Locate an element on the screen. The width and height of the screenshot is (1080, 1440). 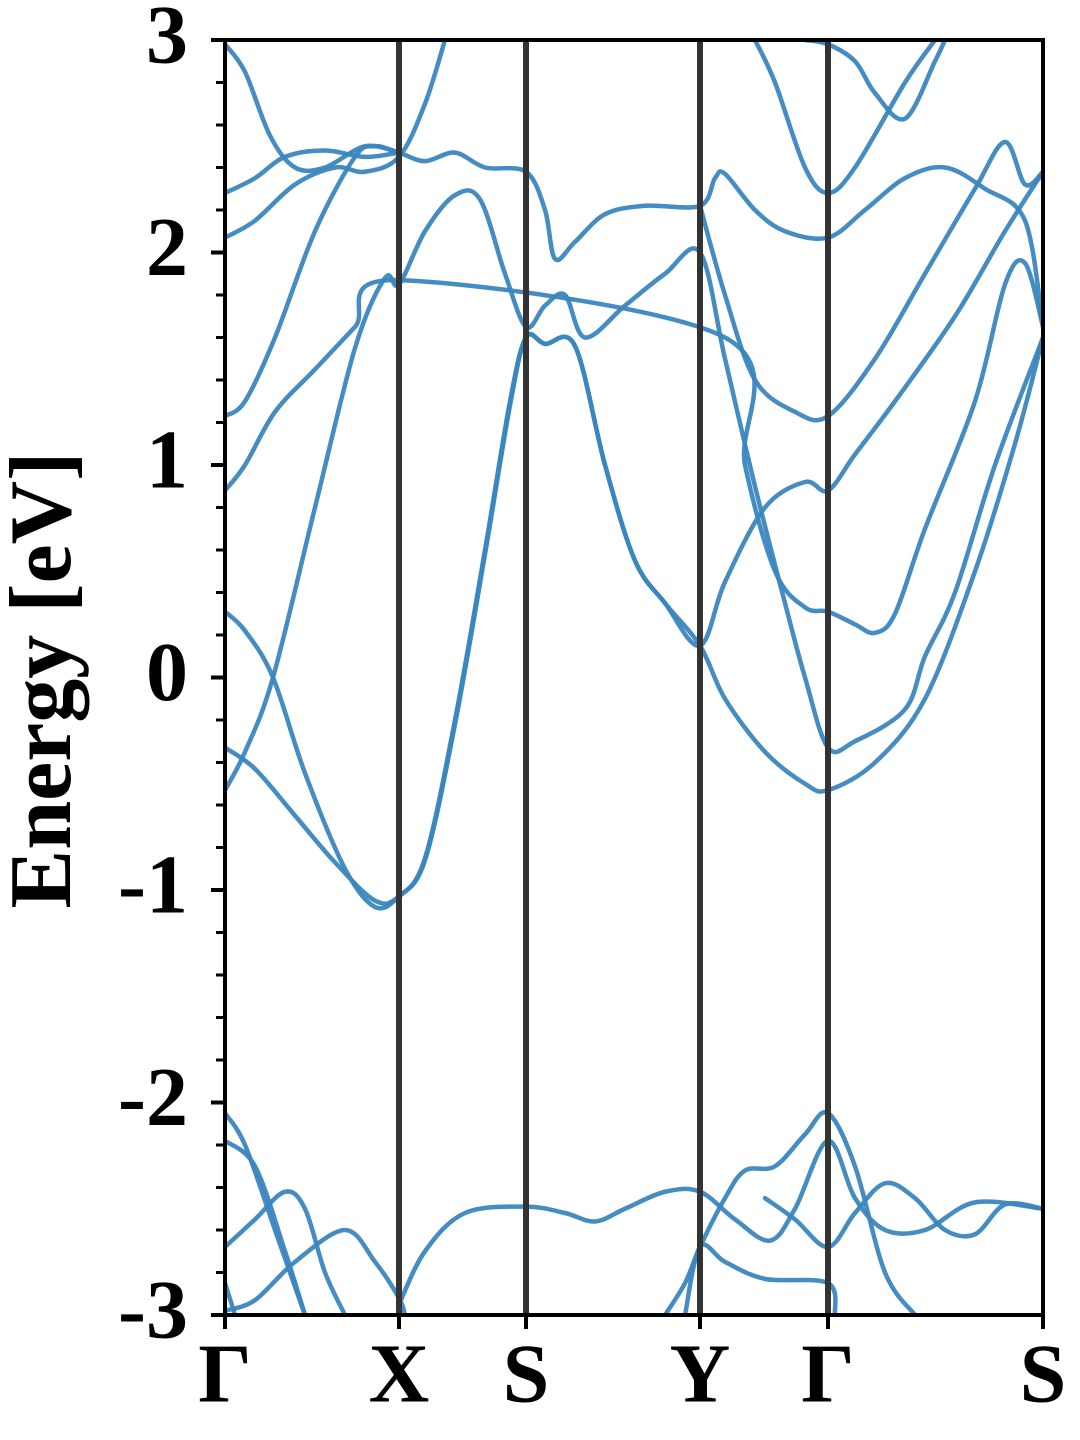
y-tick-label: 1 is located at coordinates (167, 459).